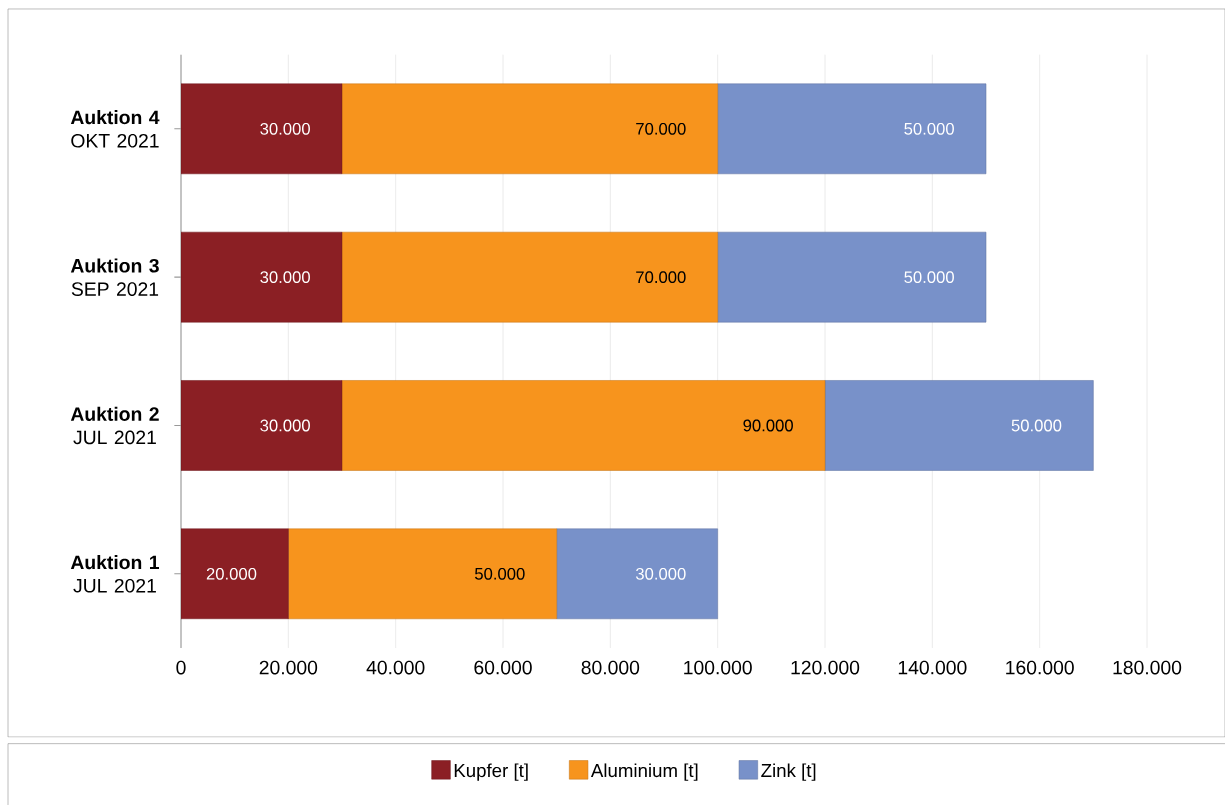 Image resolution: width=1225 pixels, height=805 pixels. I want to click on x-tick-label: 0, so click(181, 667).